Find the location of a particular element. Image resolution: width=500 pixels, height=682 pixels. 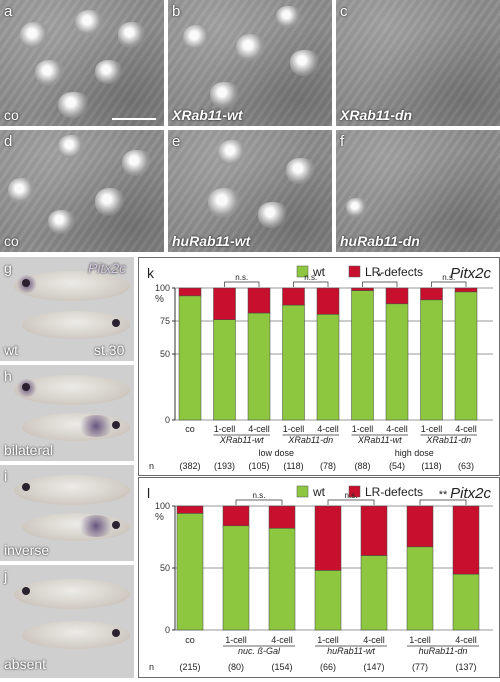

sem-panel-b: b XRab11-wt is located at coordinates (250, 63).